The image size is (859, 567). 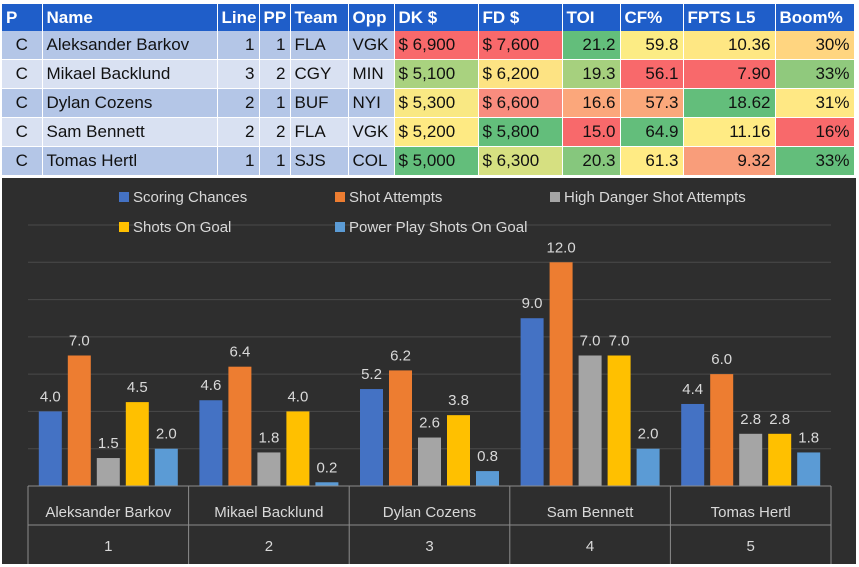 What do you see at coordinates (275, 74) in the screenshot?
I see `pp-cell: 2` at bounding box center [275, 74].